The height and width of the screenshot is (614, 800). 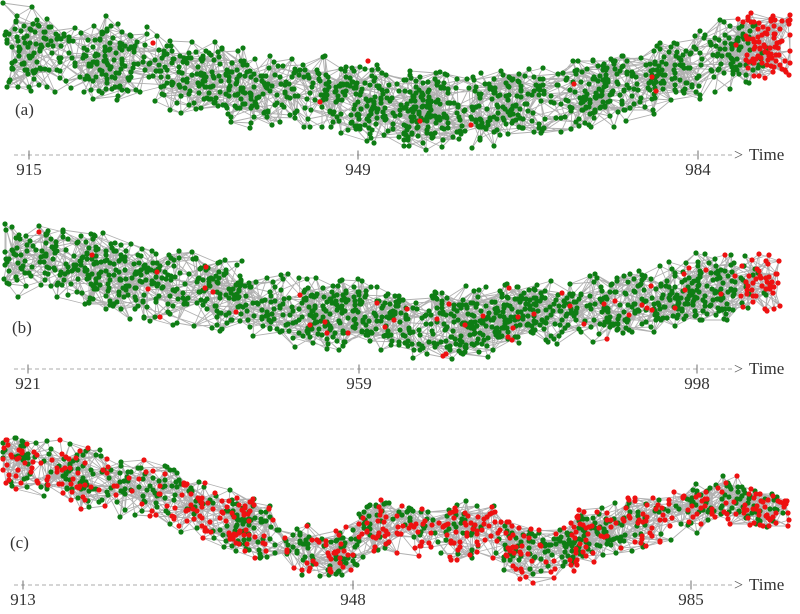 I want to click on svg-text: (b), so click(x=22, y=327).